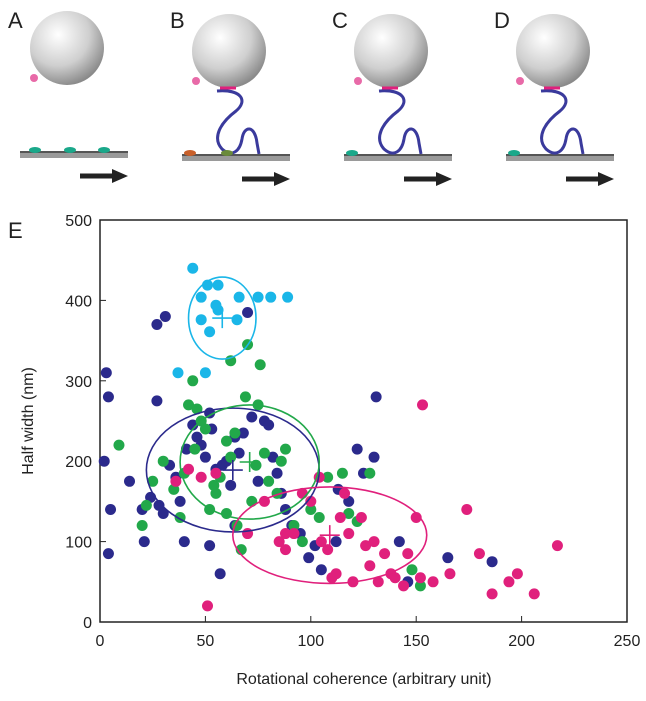 The image size is (646, 701). What do you see at coordinates (100, 641) in the screenshot?
I see `x-tick-label: 0` at bounding box center [100, 641].